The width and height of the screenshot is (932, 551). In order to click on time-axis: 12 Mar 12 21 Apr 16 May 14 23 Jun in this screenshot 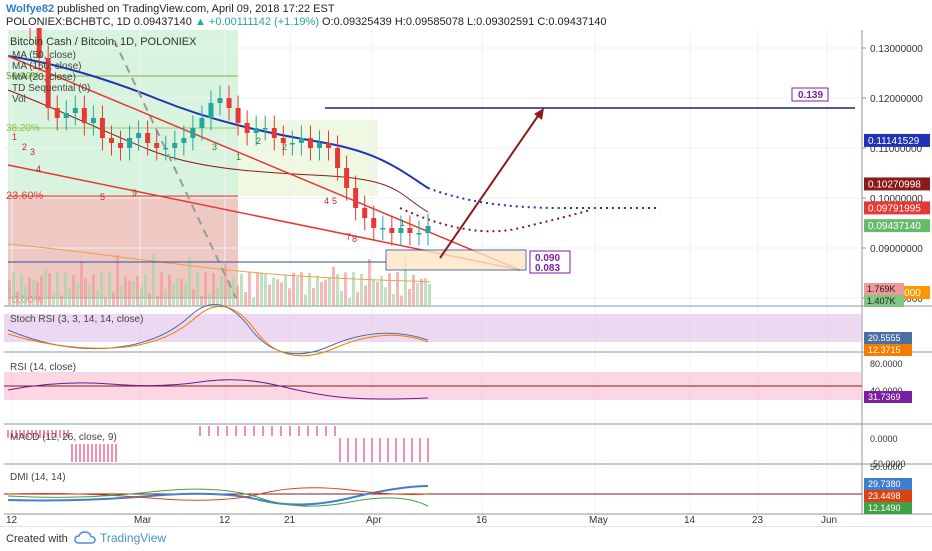, I will do `click(421, 520)`.